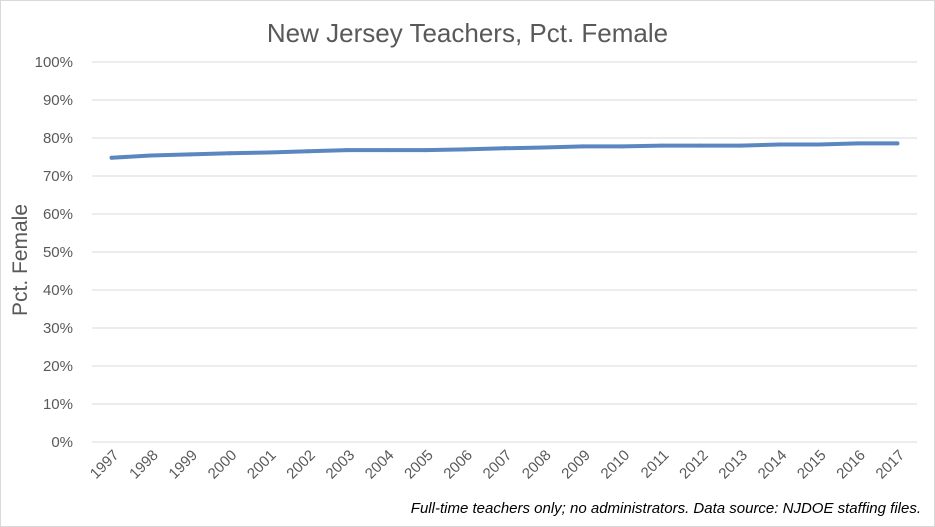 This screenshot has width=935, height=527. I want to click on x-tick-label: 2000, so click(223, 465).